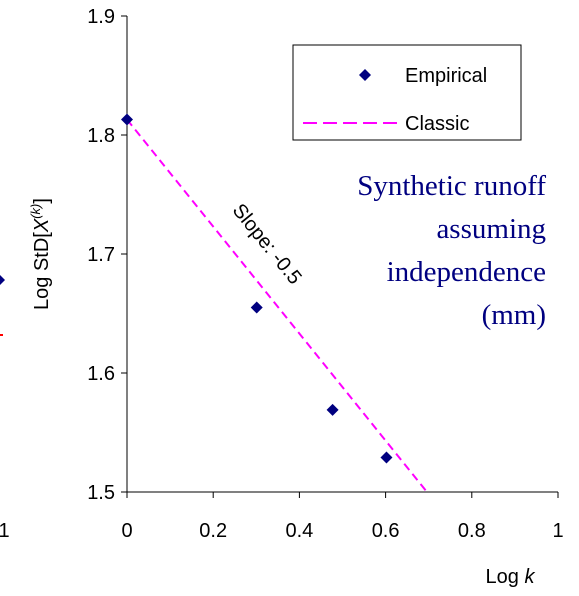 The height and width of the screenshot is (596, 579). Describe the element at coordinates (101, 255) in the screenshot. I see `y-tick-label: 1.7` at that location.